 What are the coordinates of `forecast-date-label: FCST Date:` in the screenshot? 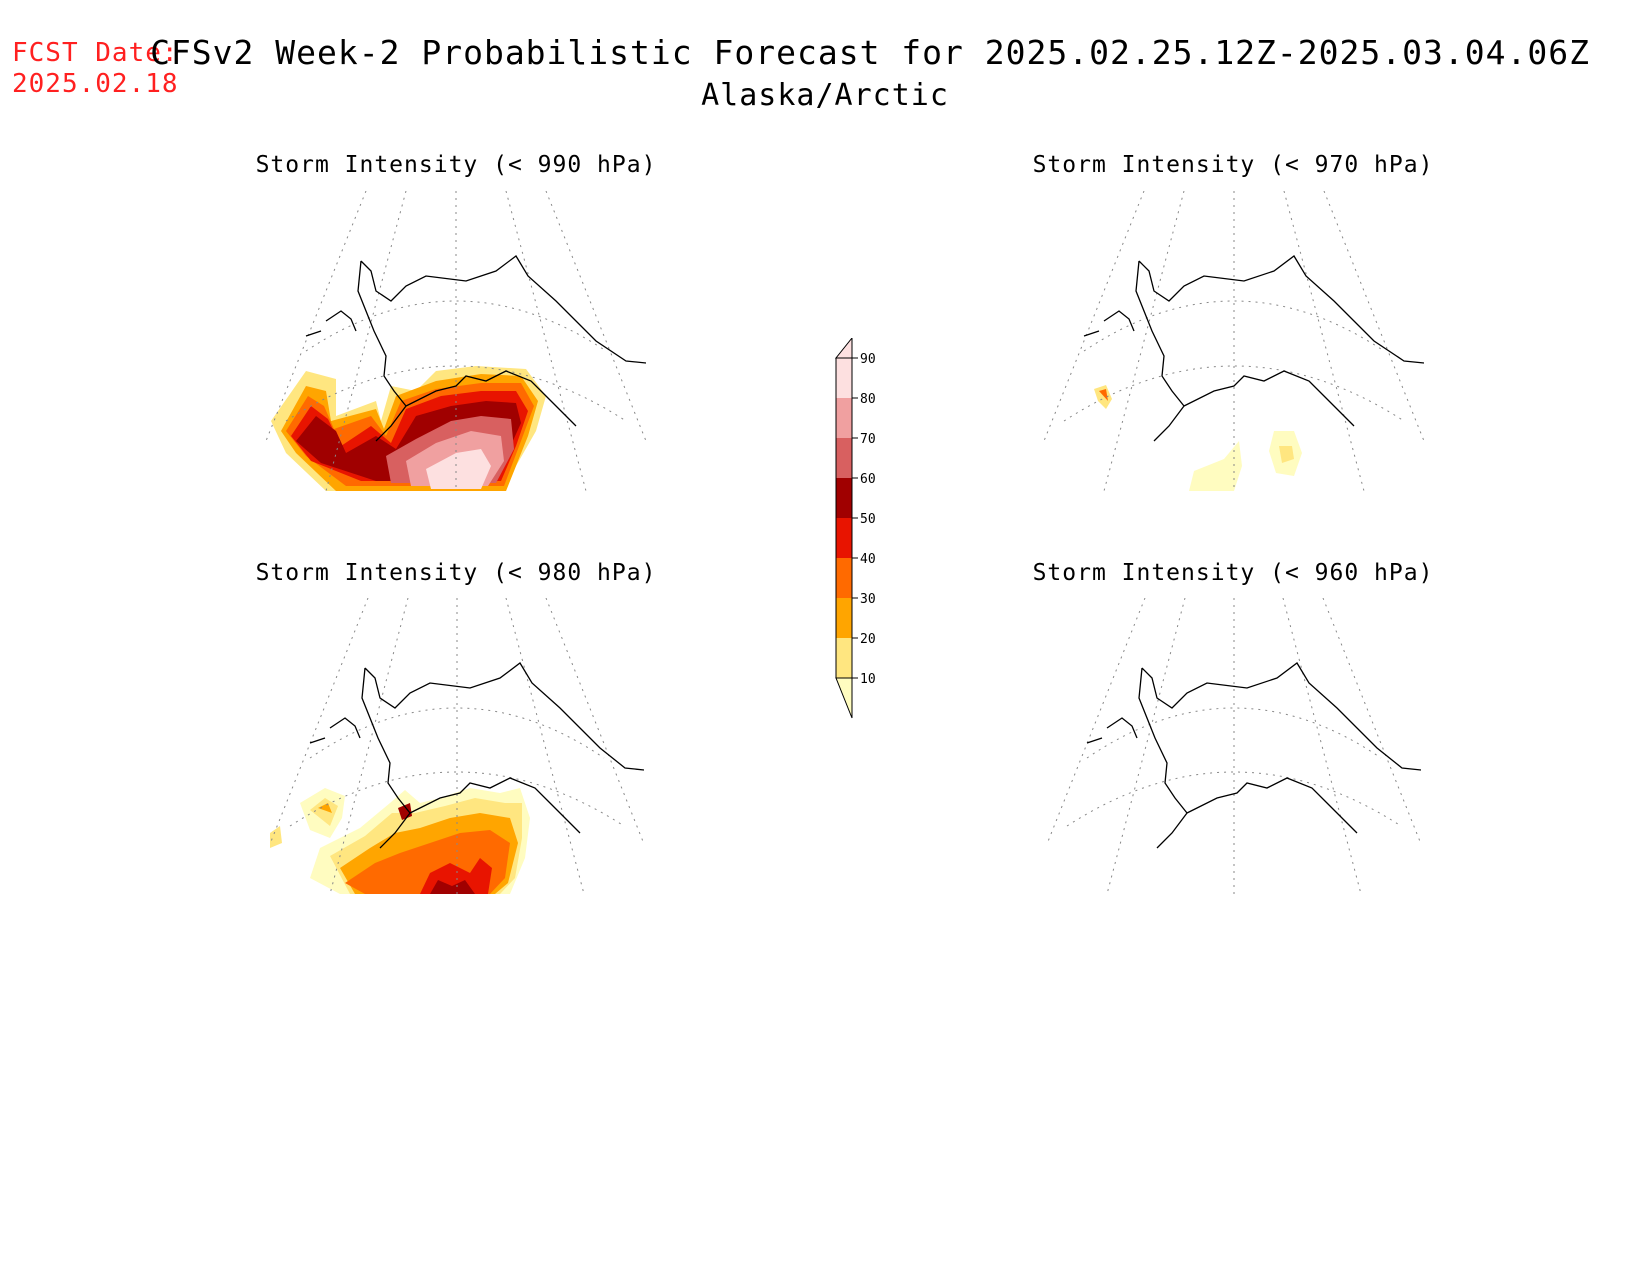 It's located at (95, 53).